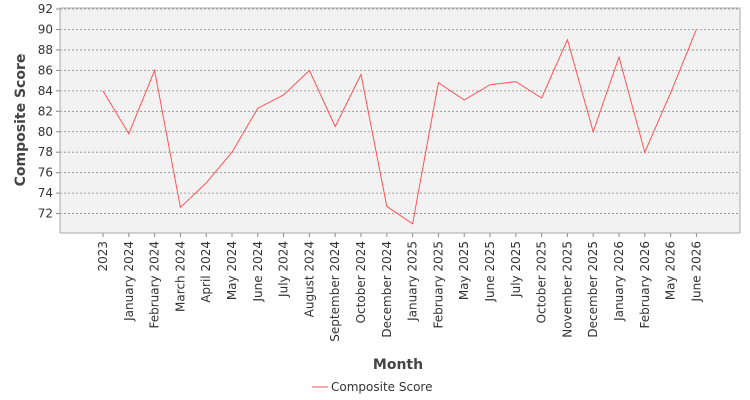 The image size is (750, 400). I want to click on x-tick-label: August 2024, so click(309, 279).